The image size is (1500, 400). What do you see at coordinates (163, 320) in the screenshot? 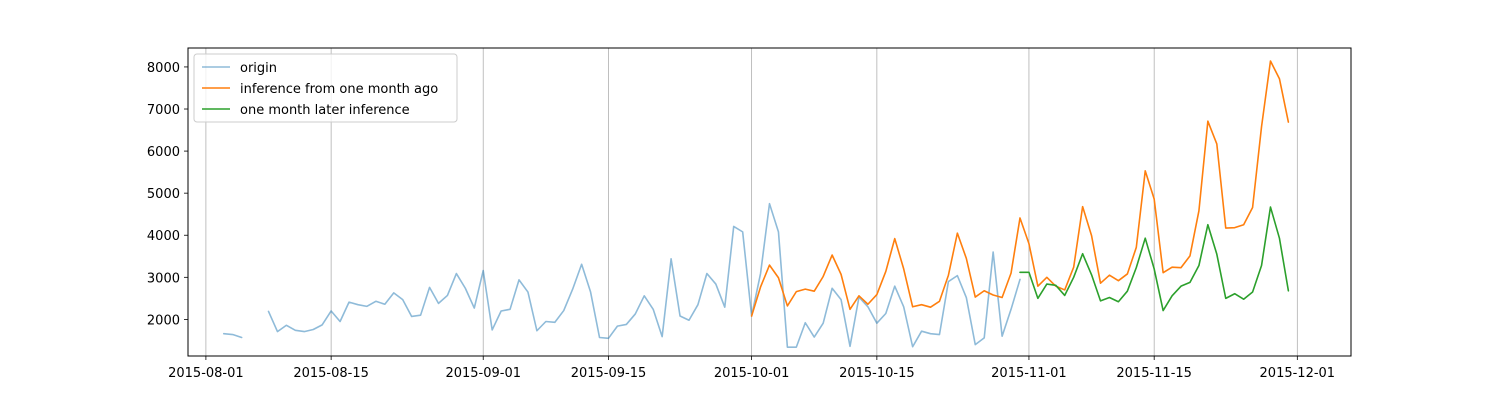
I see `y-tick-label: 2000` at bounding box center [163, 320].